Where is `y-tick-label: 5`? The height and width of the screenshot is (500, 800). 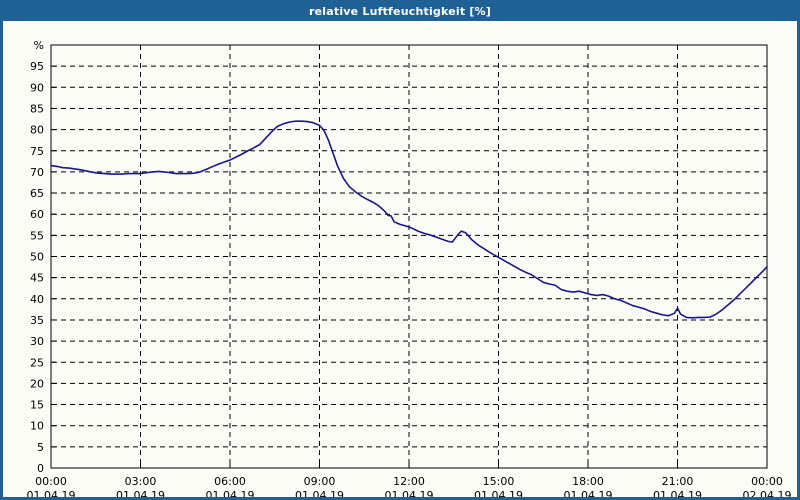 y-tick-label: 5 is located at coordinates (40, 447).